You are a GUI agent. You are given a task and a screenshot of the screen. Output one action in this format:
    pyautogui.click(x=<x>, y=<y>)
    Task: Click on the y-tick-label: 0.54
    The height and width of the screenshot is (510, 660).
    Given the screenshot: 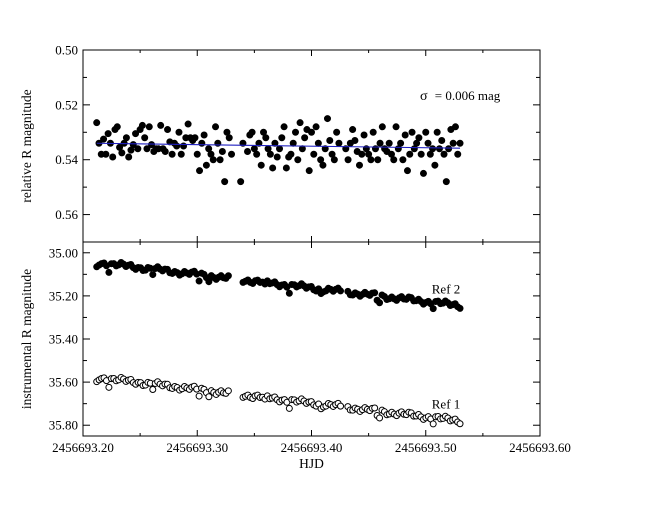 What is the action you would take?
    pyautogui.click(x=66, y=159)
    